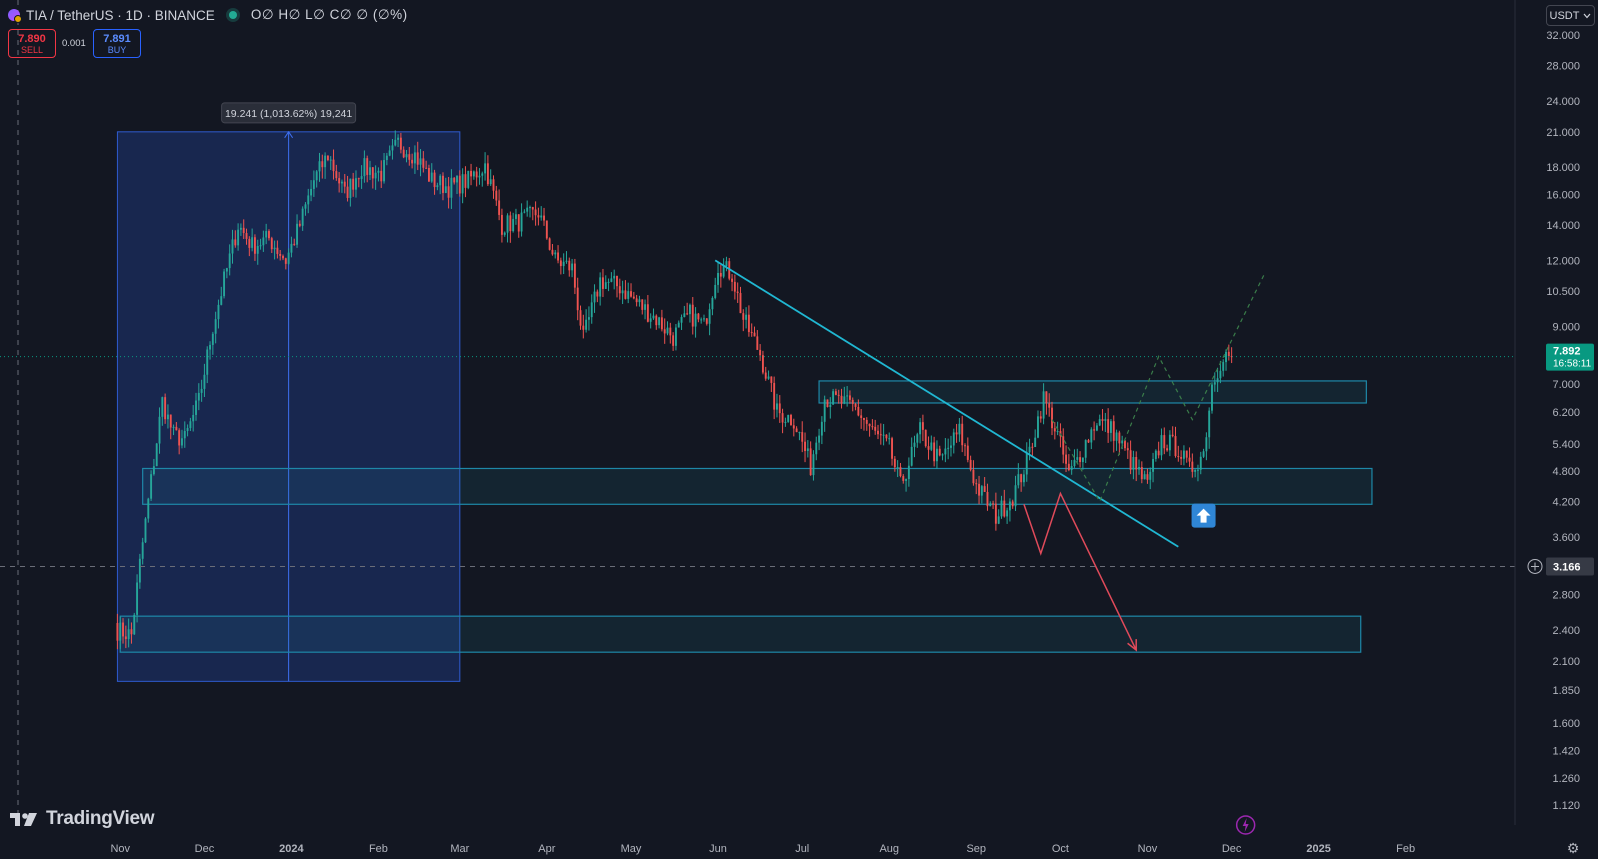 Image resolution: width=1598 pixels, height=859 pixels. I want to click on sell-button: 7.890 SELL, so click(32, 43).